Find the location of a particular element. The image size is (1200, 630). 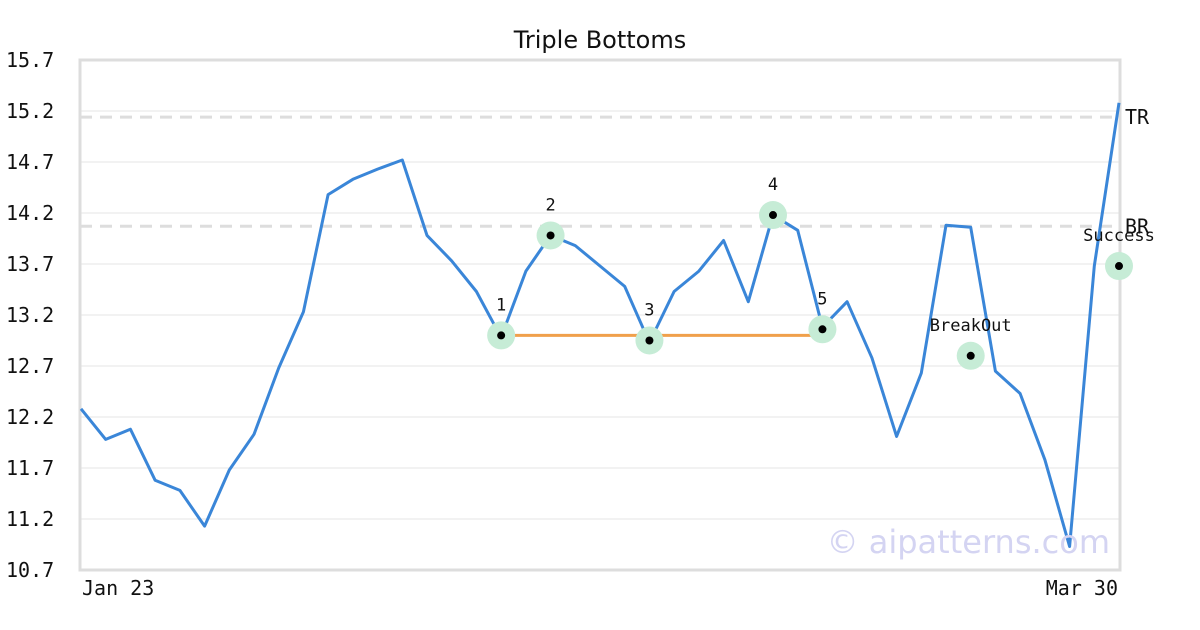

y-tick-label: 10.7 is located at coordinates (30, 570).